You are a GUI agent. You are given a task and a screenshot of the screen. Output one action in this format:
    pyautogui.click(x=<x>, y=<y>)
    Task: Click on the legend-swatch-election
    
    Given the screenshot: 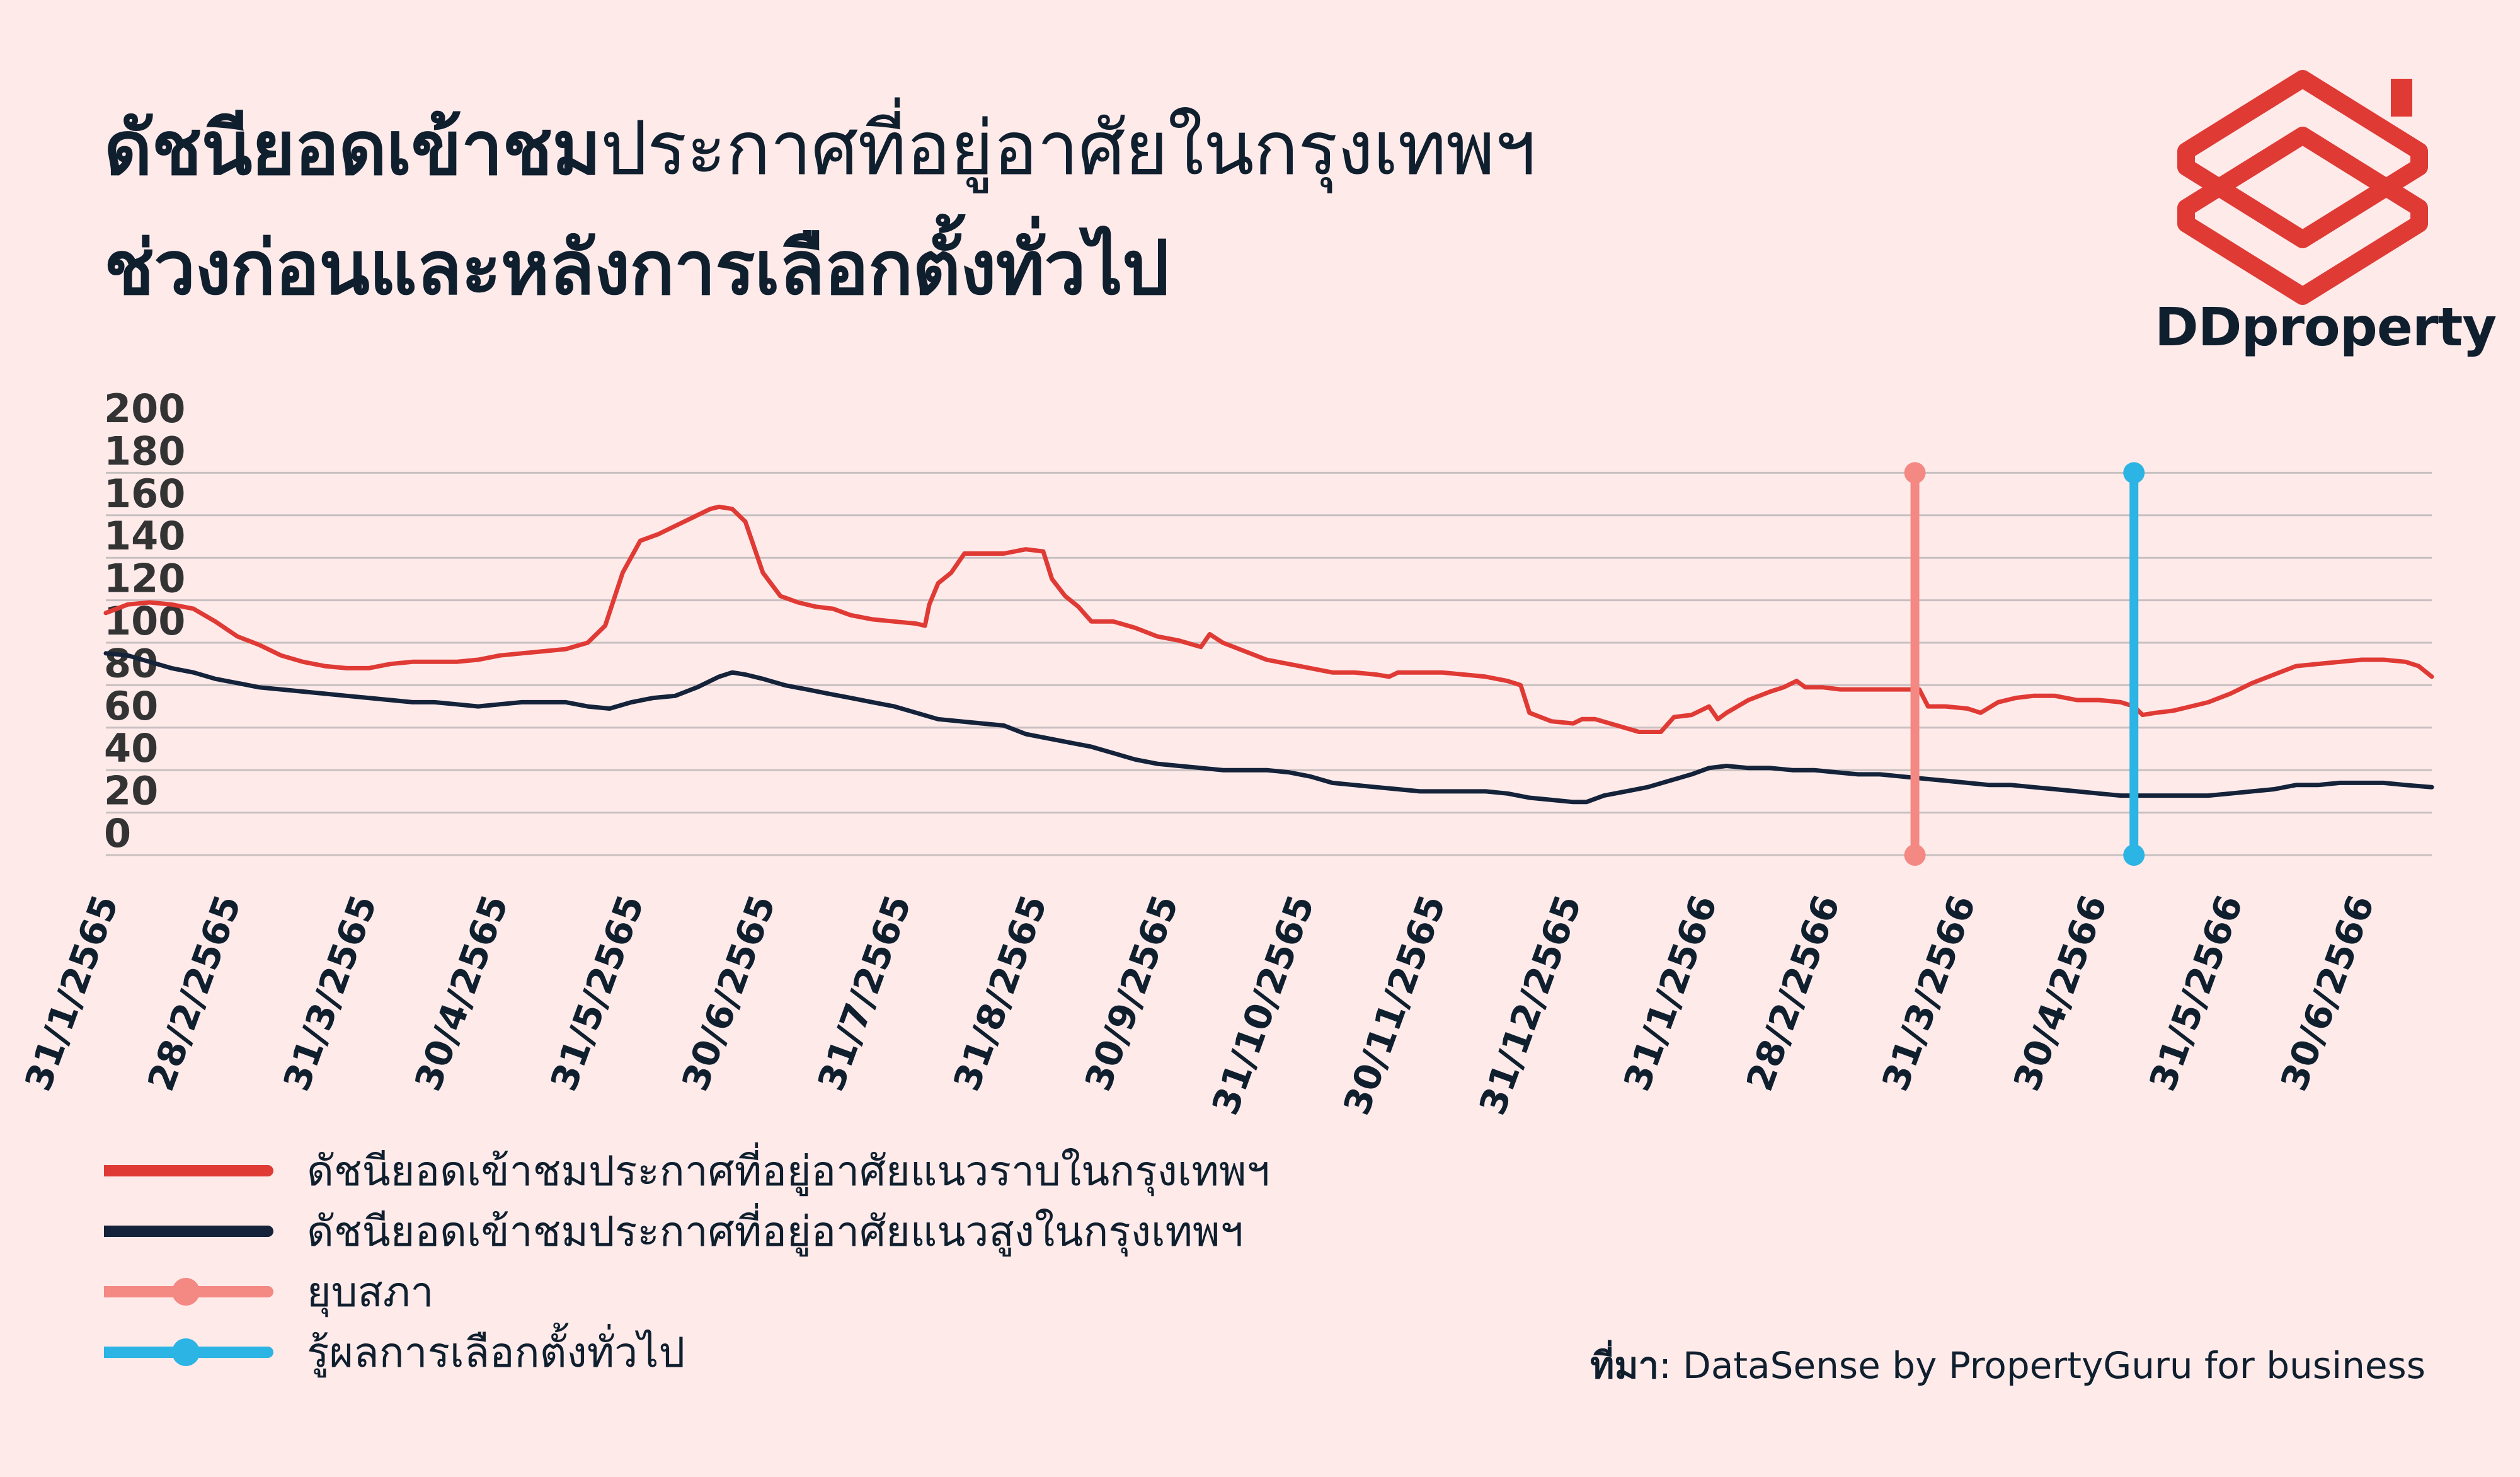 What is the action you would take?
    pyautogui.click(x=188, y=1352)
    